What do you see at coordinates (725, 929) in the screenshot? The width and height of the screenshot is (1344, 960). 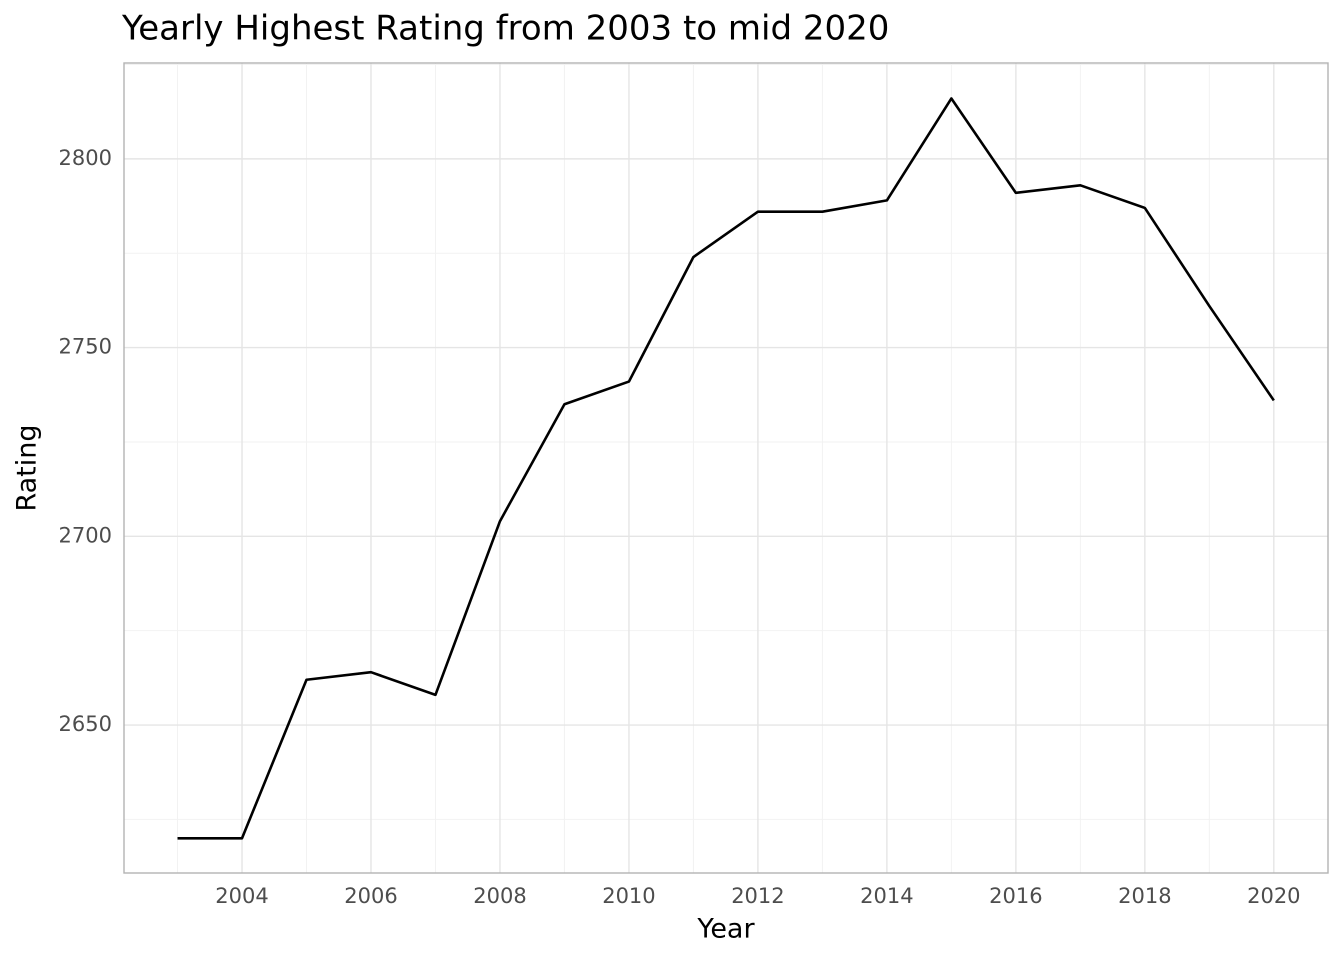 I see `x-axis-label: Year` at bounding box center [725, 929].